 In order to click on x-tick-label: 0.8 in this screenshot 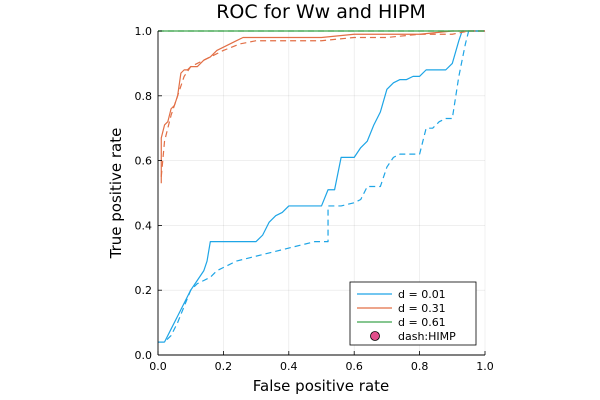, I will do `click(420, 366)`.